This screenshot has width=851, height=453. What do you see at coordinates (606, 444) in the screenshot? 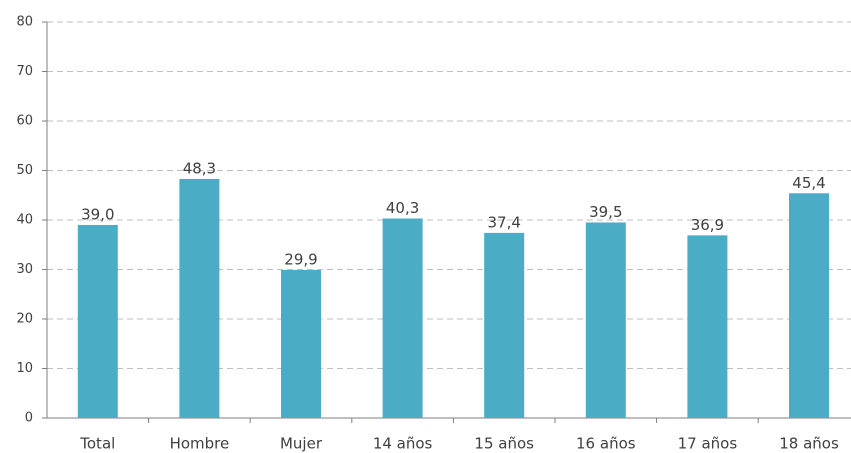
I see `x-tick-label: 16 años` at bounding box center [606, 444].